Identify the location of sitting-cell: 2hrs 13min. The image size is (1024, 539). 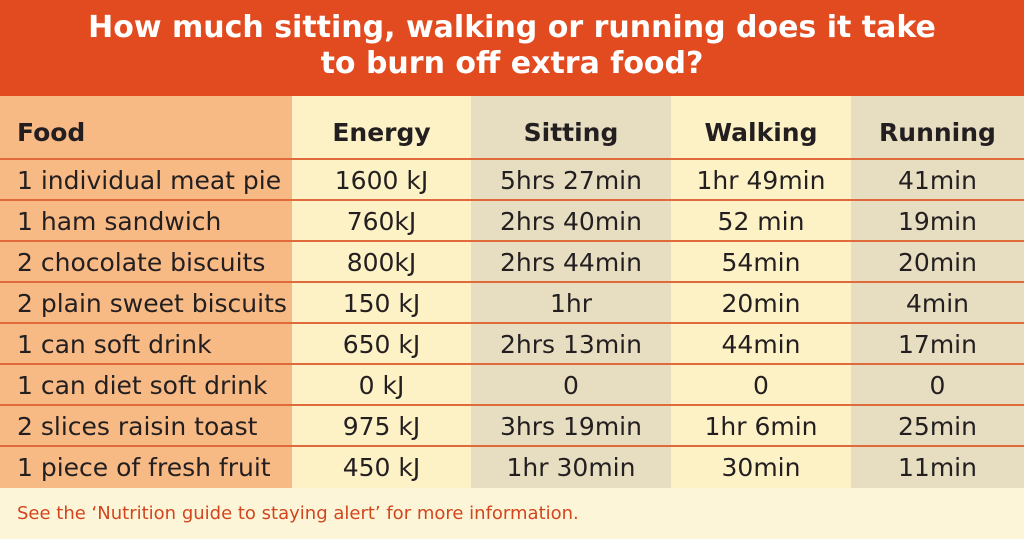
(571, 344).